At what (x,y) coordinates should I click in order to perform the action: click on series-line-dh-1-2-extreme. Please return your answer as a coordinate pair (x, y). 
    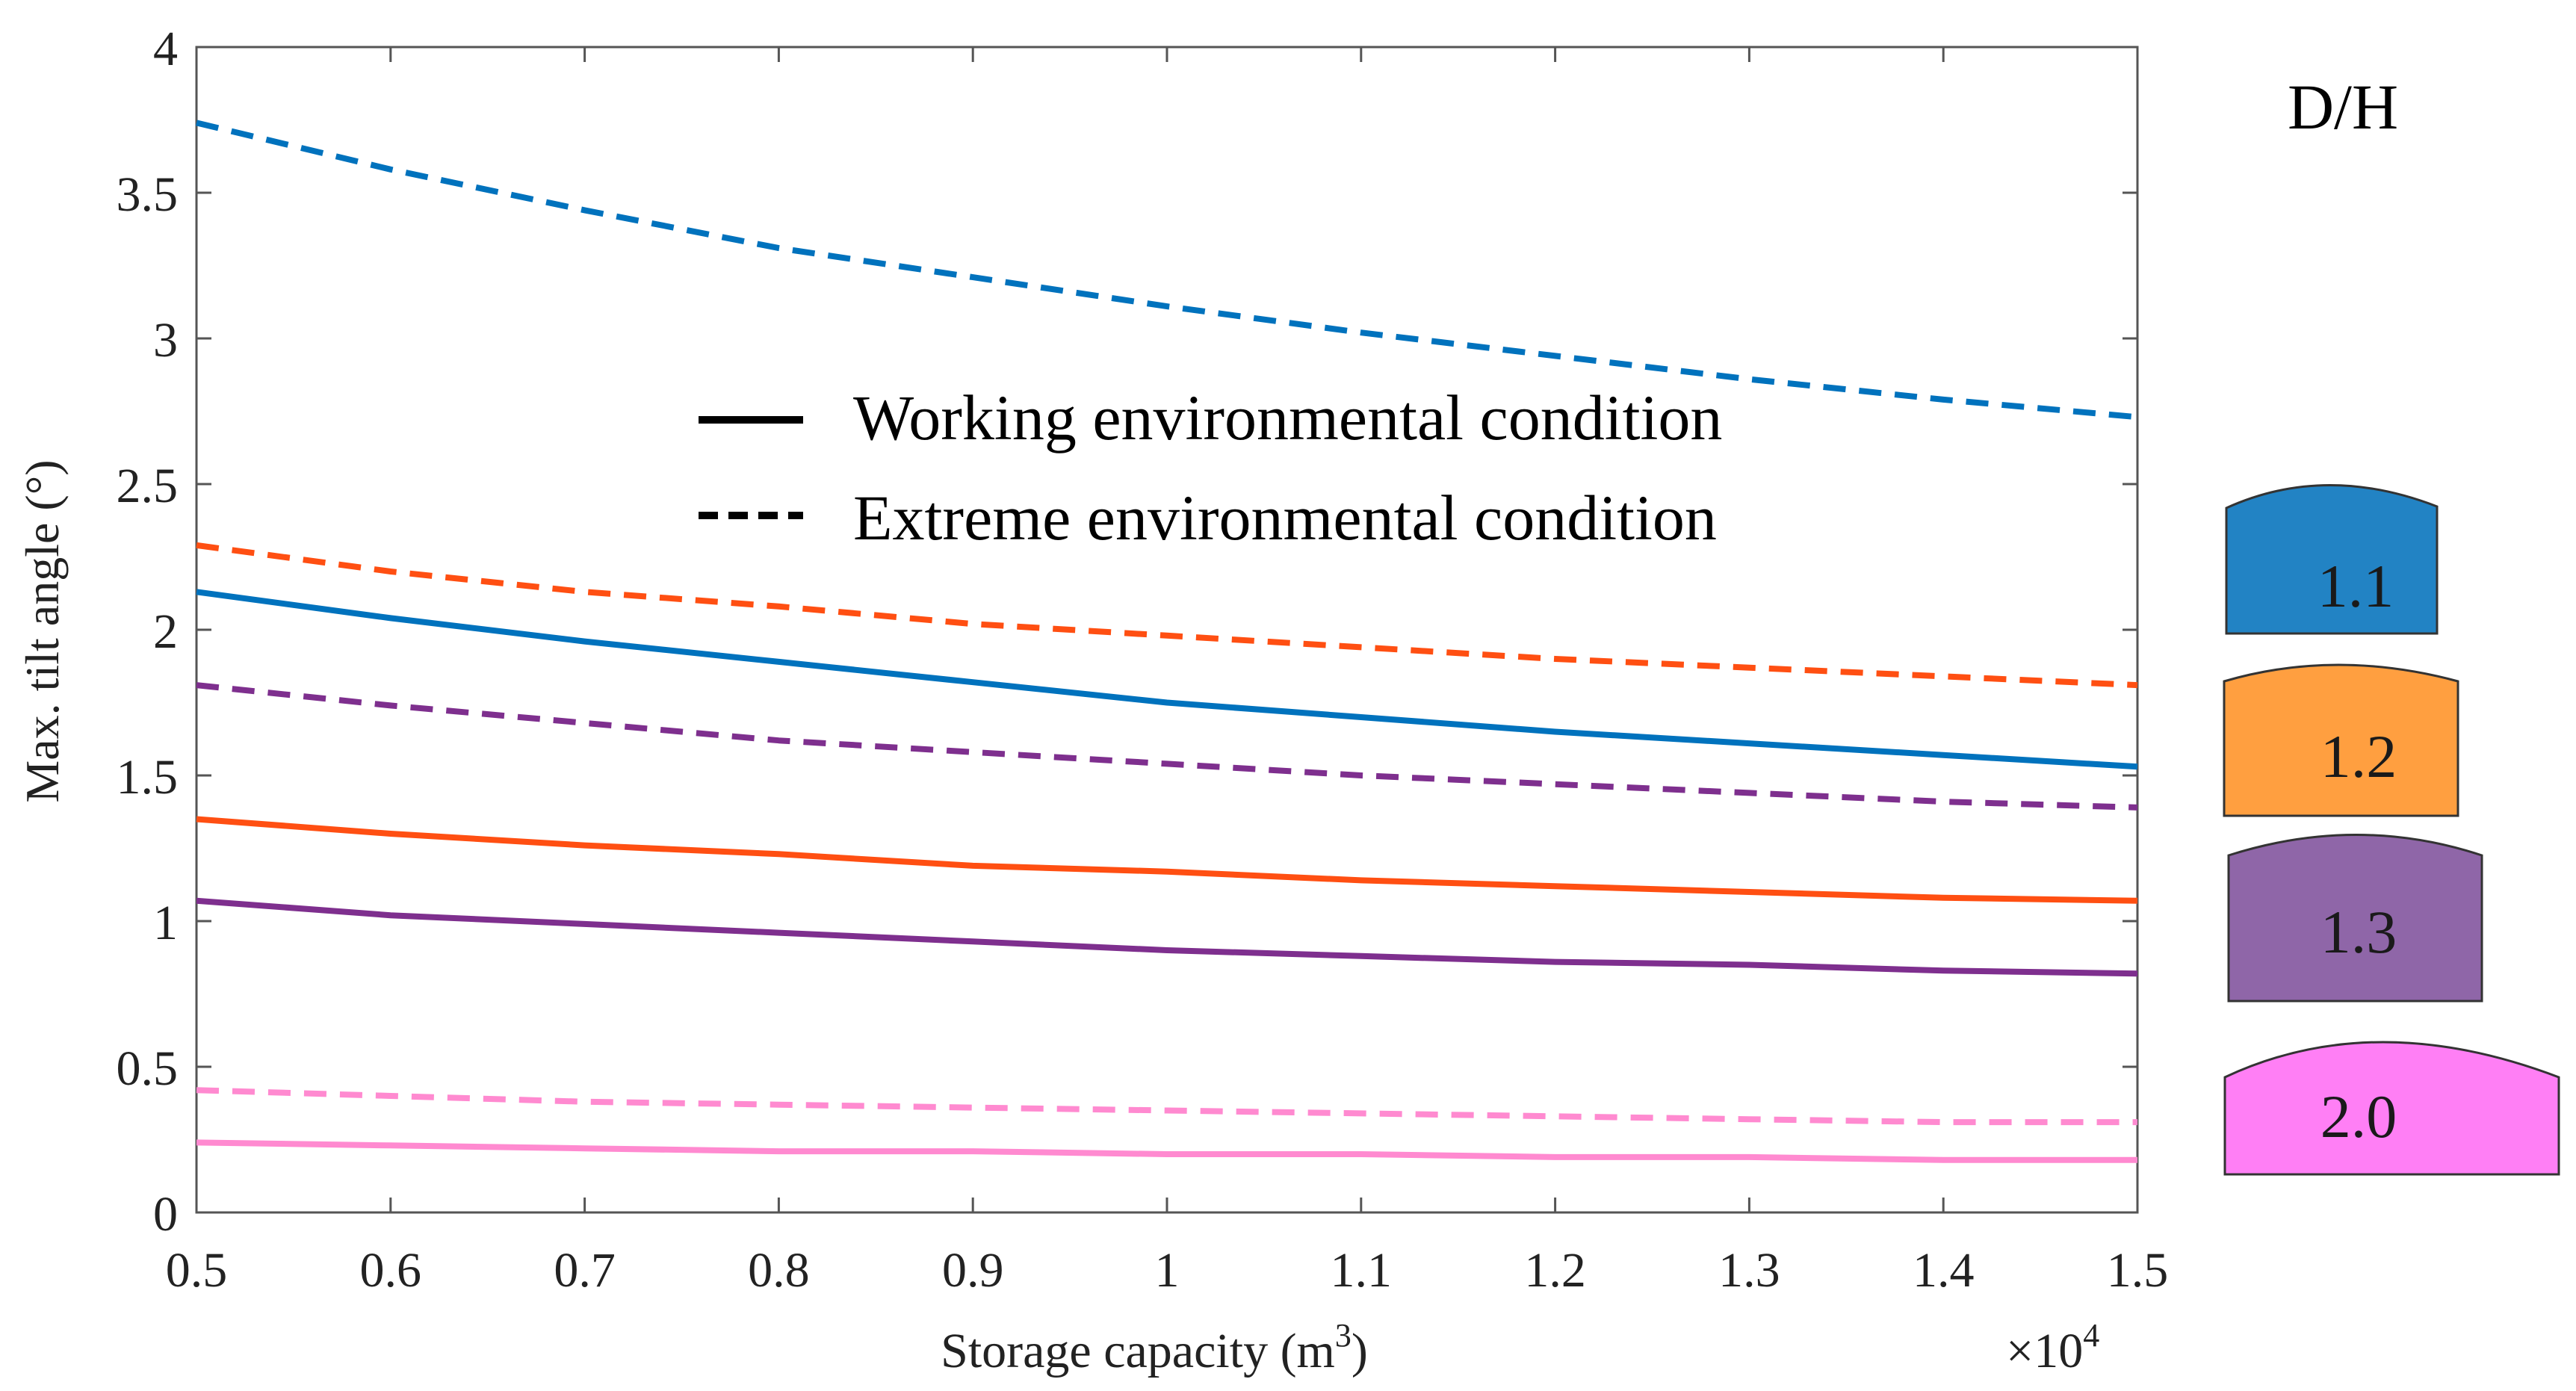
    Looking at the image, I should click on (1167, 615).